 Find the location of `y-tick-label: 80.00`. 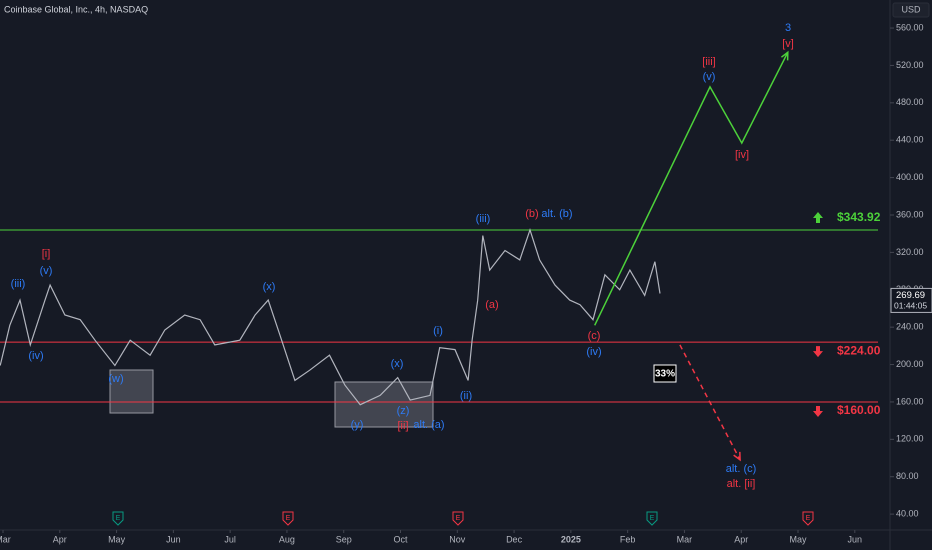

y-tick-label: 80.00 is located at coordinates (907, 476).